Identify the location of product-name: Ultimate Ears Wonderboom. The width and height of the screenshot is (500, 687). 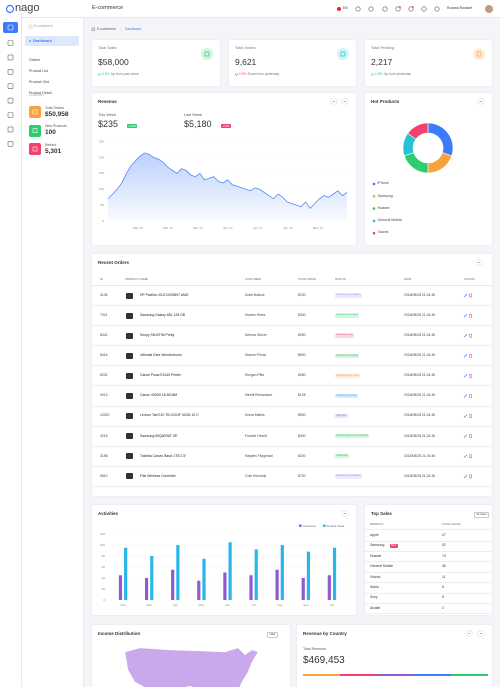
(161, 355).